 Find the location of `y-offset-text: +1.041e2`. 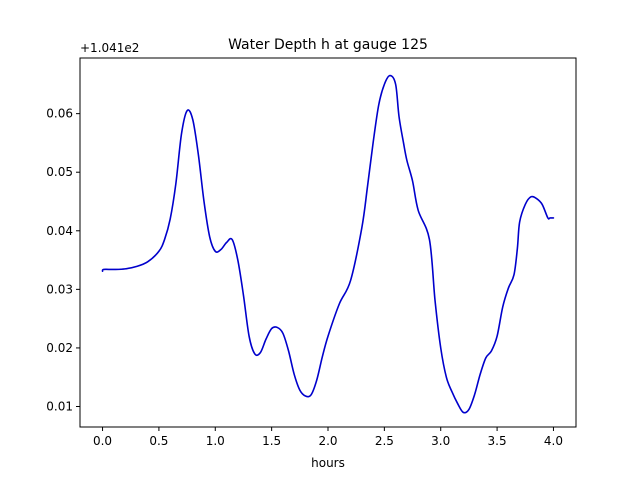

y-offset-text: +1.041e2 is located at coordinates (109, 48).